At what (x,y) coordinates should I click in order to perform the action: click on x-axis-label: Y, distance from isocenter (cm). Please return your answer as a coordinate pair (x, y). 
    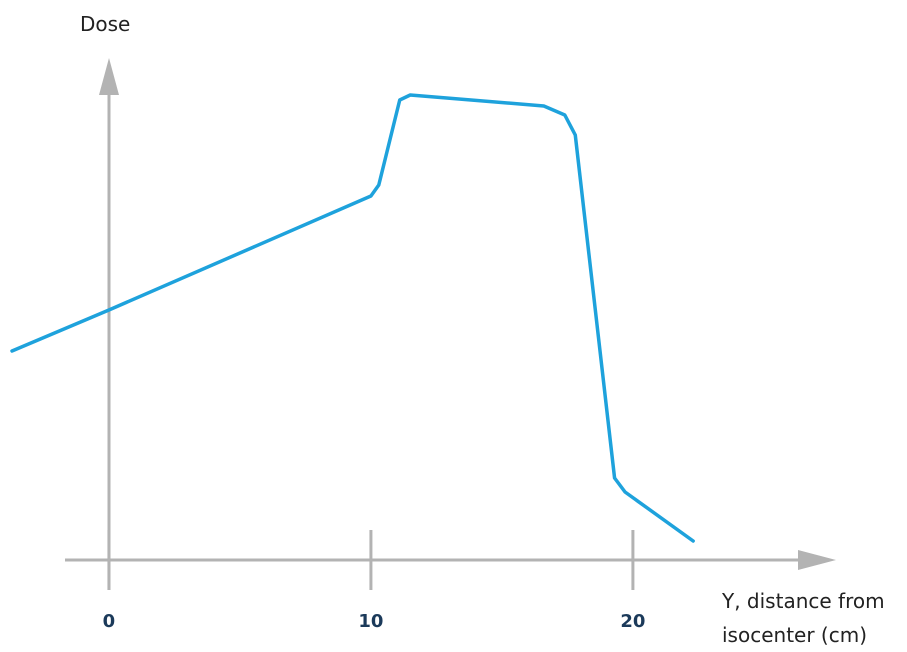
    Looking at the image, I should click on (803, 618).